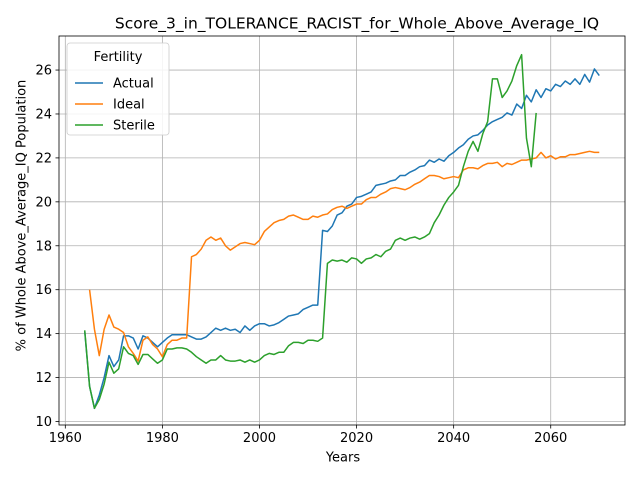 The height and width of the screenshot is (480, 640). What do you see at coordinates (22, 216) in the screenshot?
I see `y-axis-label: % of Whole Above_Average_IQ Population` at bounding box center [22, 216].